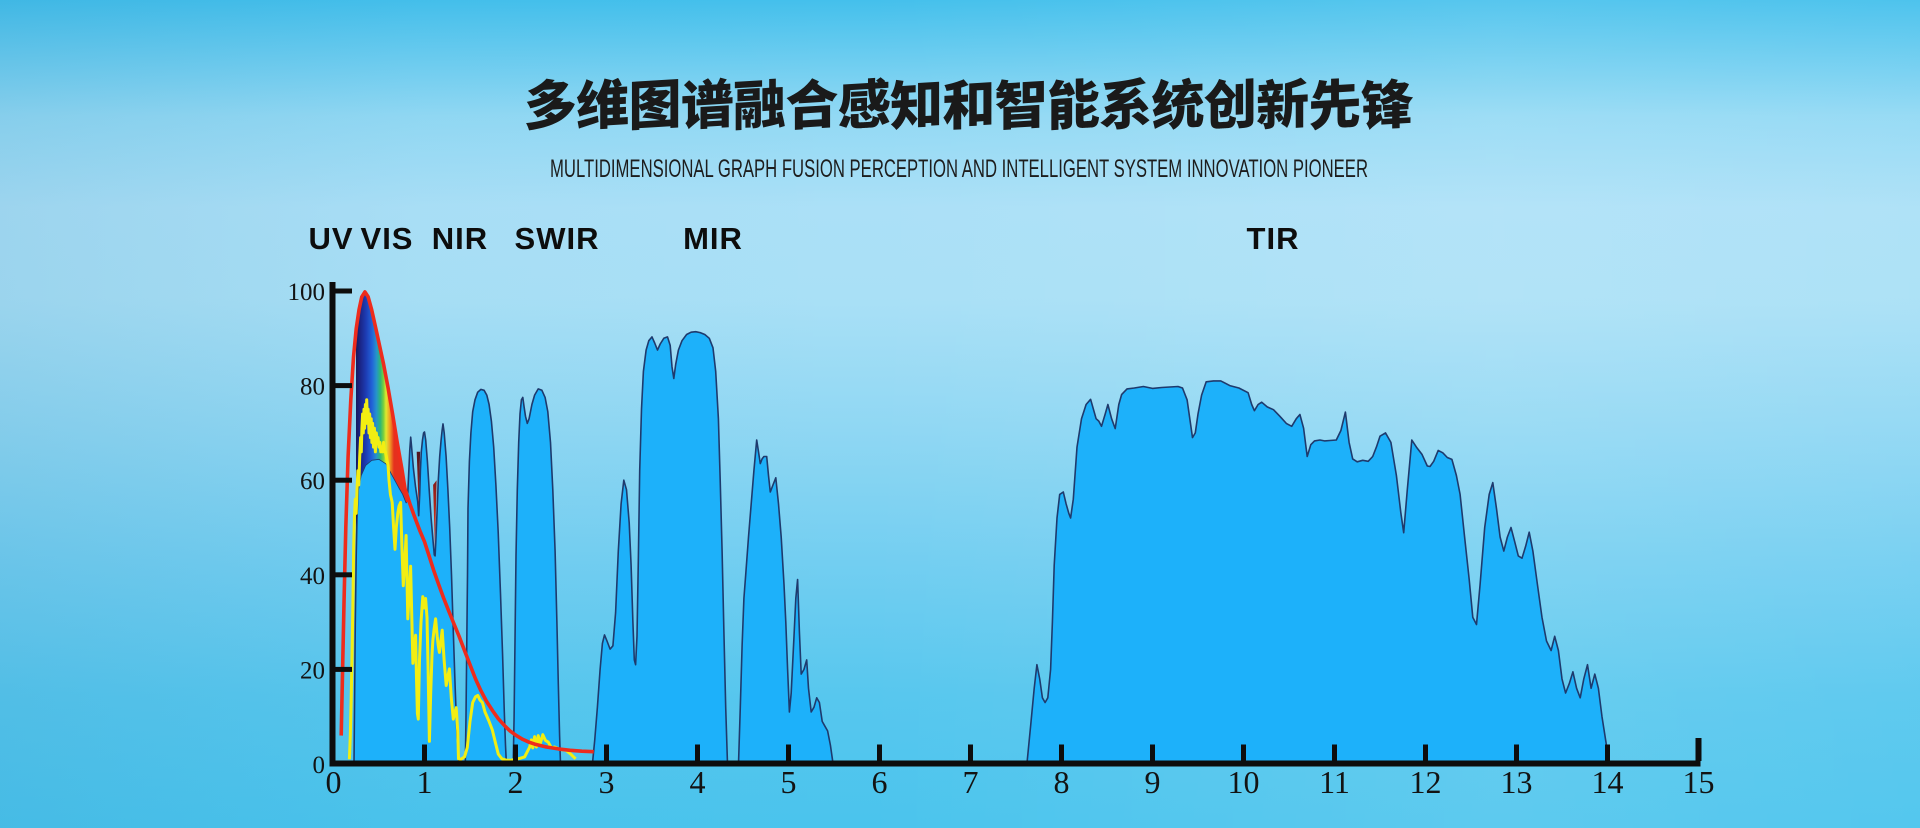 The height and width of the screenshot is (828, 1920). I want to click on svg-text: 10, so click(1244, 782).